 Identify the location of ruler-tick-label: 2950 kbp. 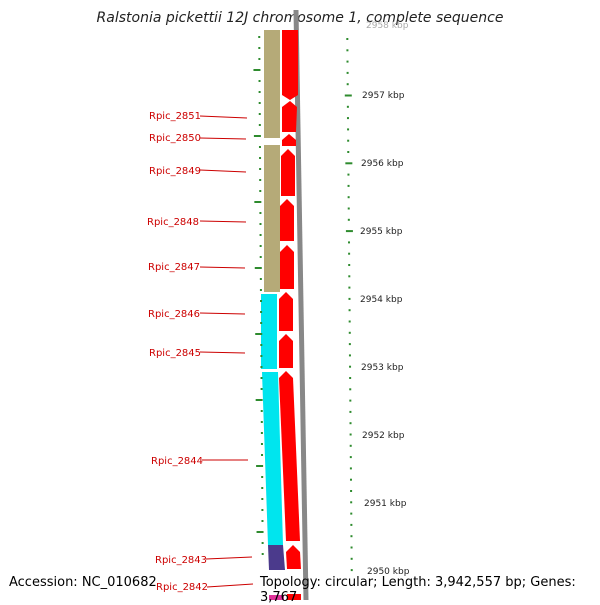
(388, 572).